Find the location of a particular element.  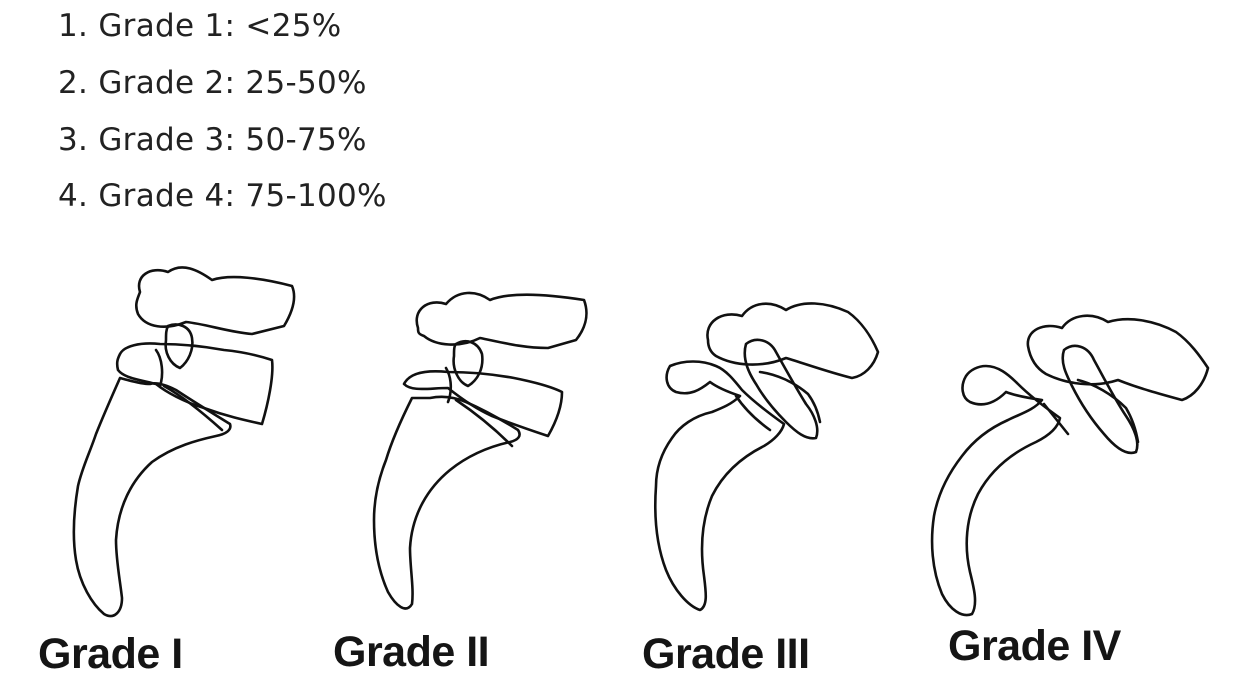

list-item-grade-4: 4. Grade 4: 75-100% is located at coordinates (222, 196).